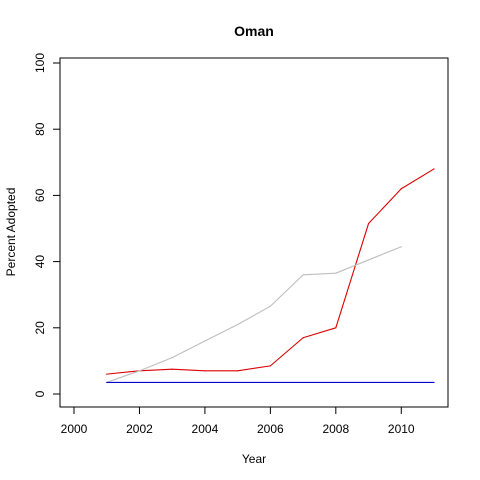  Describe the element at coordinates (47, 225) in the screenshot. I see `y-axis: 0 20 40 60 80 100` at that location.